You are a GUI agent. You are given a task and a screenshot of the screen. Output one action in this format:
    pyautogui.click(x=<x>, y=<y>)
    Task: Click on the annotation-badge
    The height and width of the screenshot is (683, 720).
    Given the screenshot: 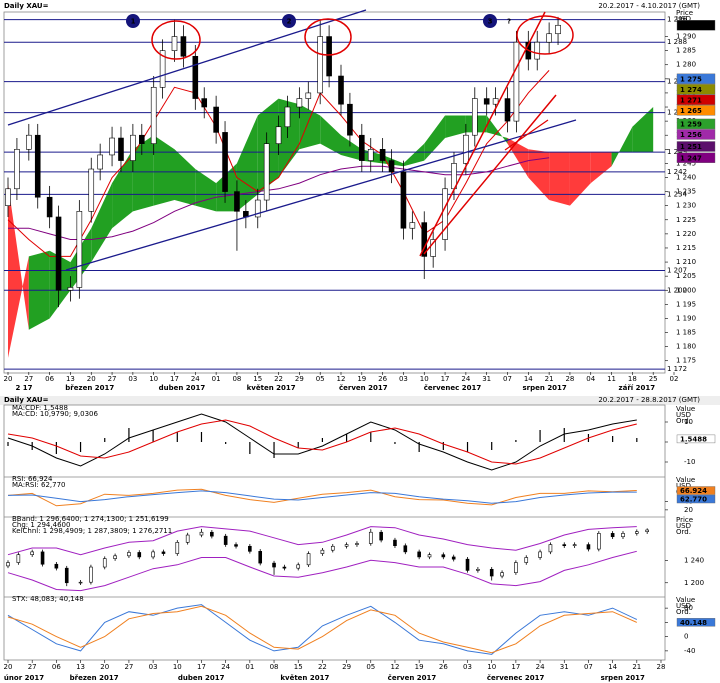 What is the action you would take?
    pyautogui.click(x=490, y=21)
    